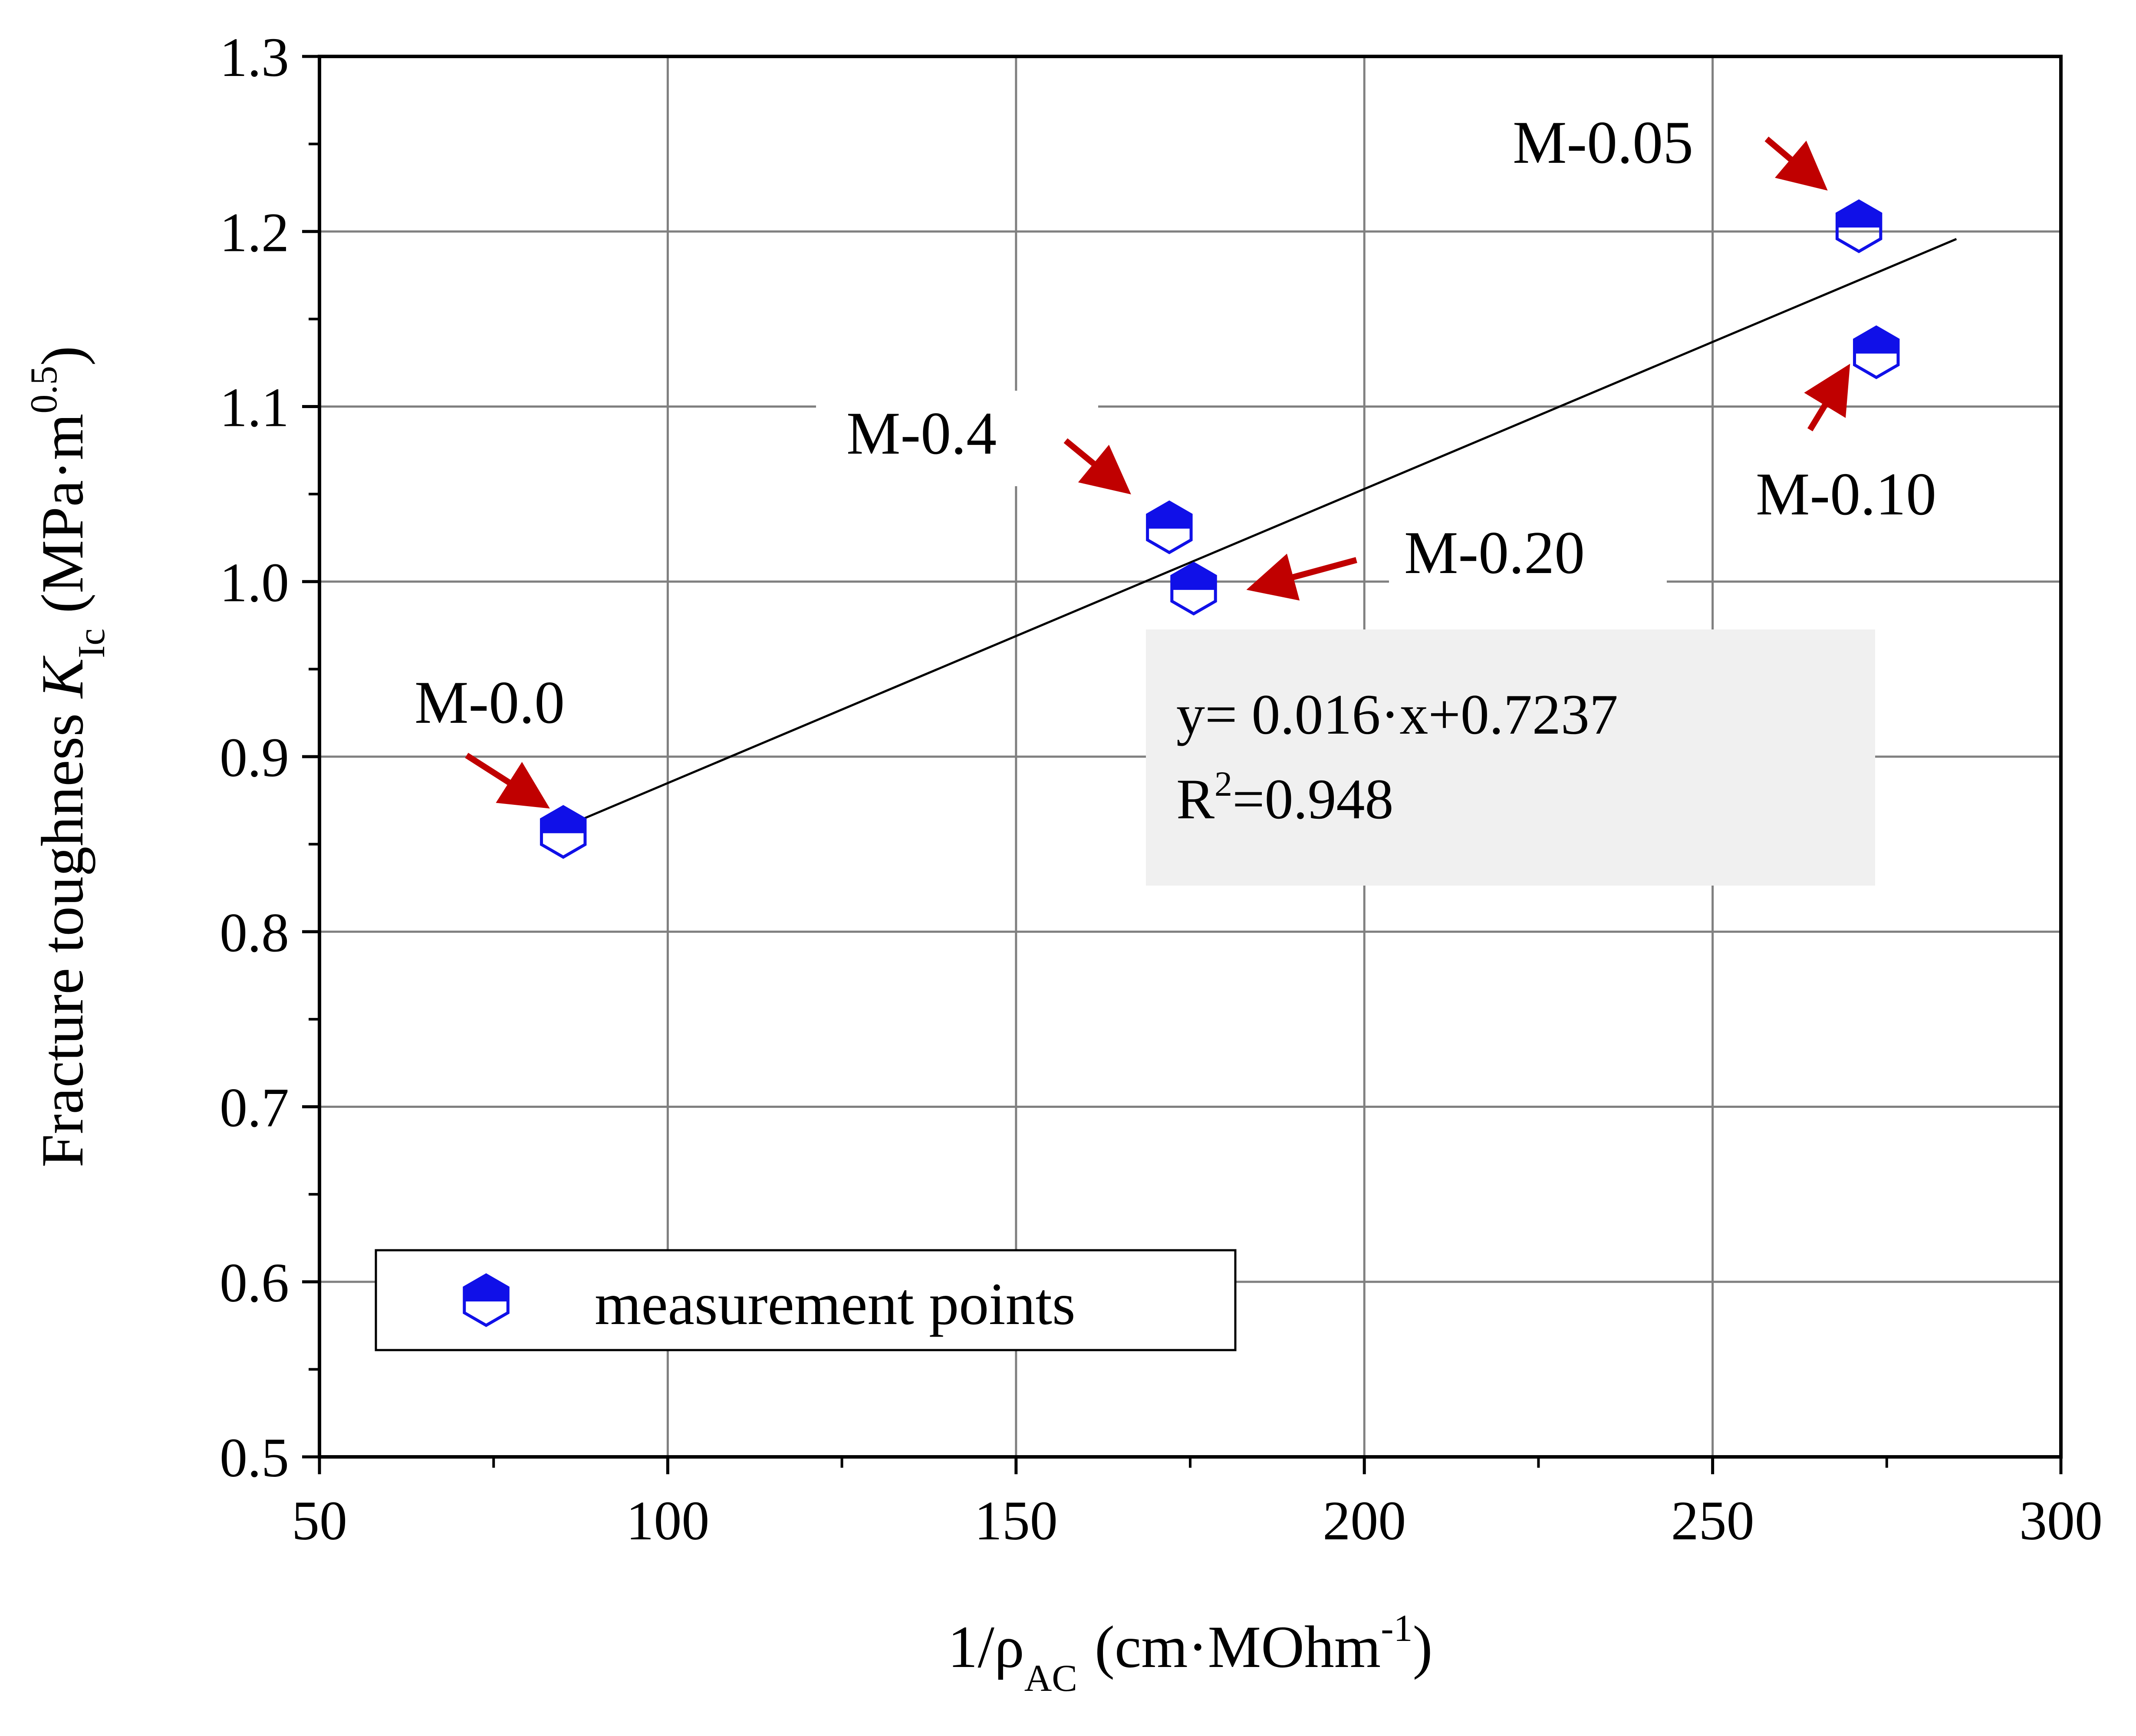 This screenshot has width=2136, height=1736. I want to click on y-axis-title: Fracture toughnessKIc(MPa·m0.5), so click(68, 757).